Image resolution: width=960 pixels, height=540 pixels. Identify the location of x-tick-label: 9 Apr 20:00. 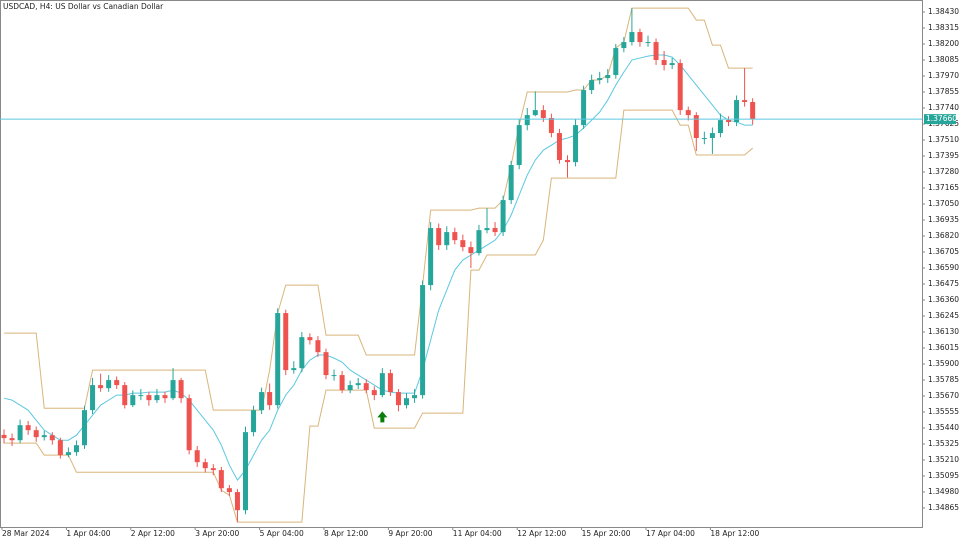
(410, 533).